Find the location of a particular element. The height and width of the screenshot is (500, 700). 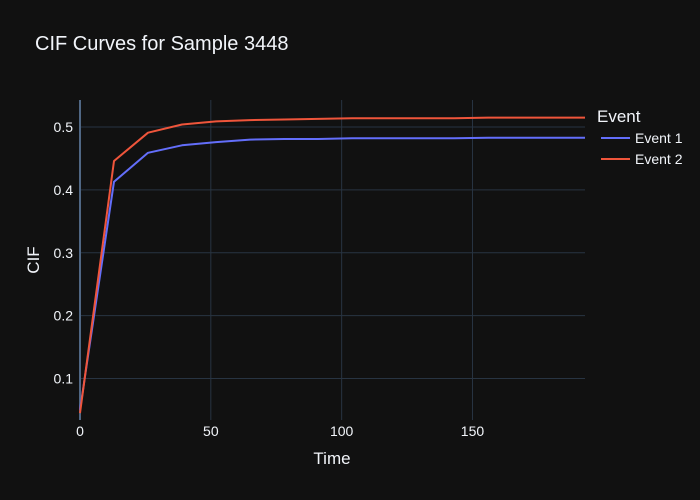

legend: Event Event 1 Event 2 is located at coordinates (640, 137).